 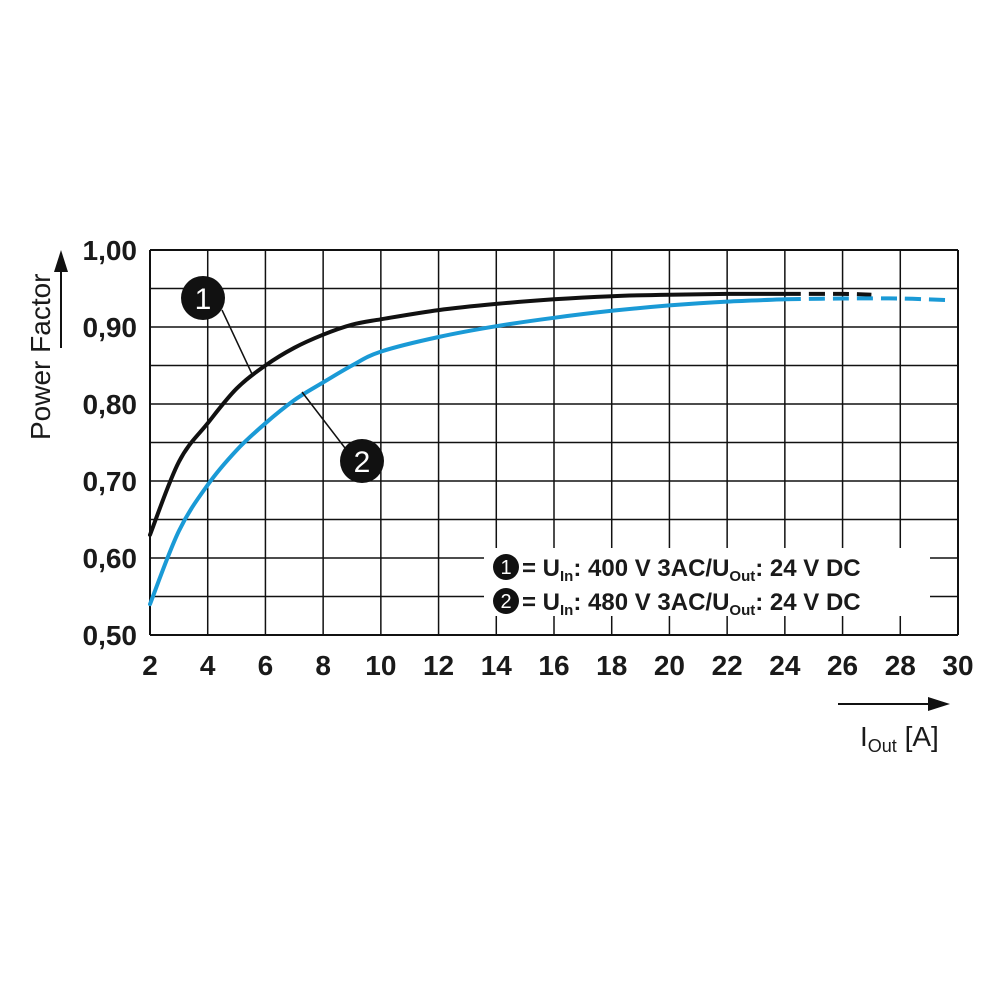 I want to click on x-axis-label-group: IOut [A], so click(x=894, y=726).